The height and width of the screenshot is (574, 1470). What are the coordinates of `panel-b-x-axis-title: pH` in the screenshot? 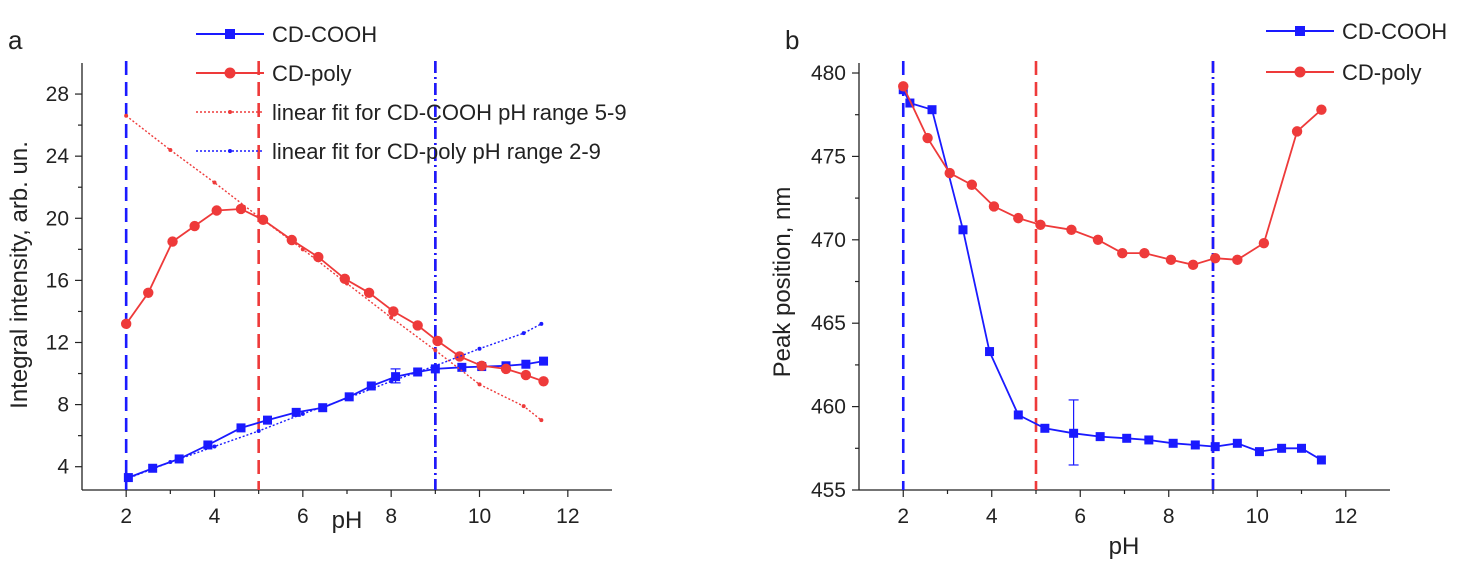 It's located at (1124, 546).